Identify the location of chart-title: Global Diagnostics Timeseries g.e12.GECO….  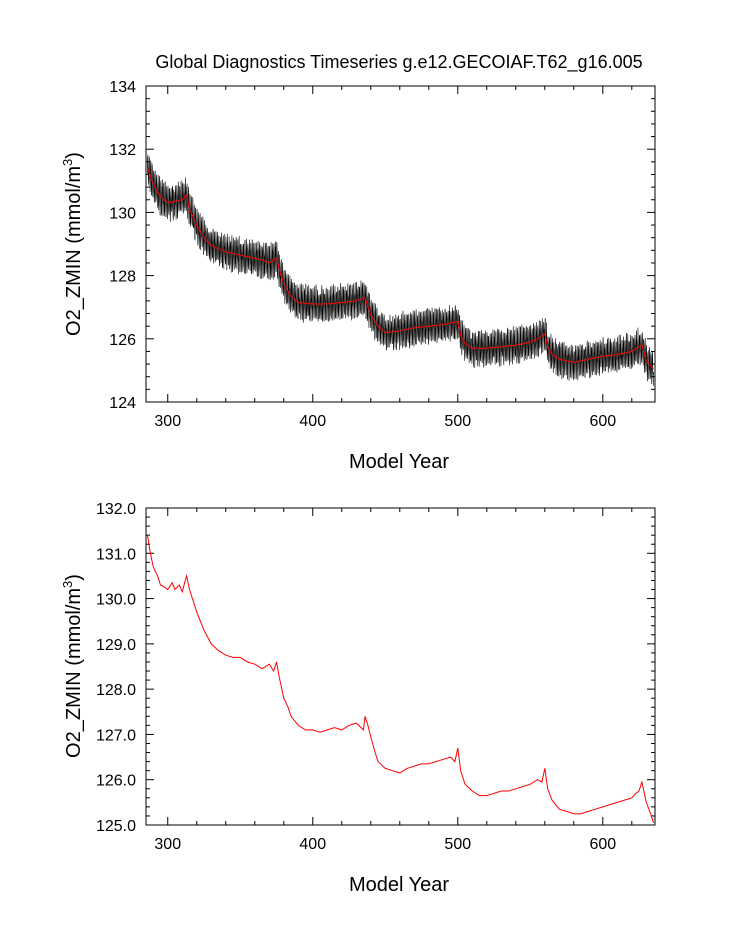
(398, 62).